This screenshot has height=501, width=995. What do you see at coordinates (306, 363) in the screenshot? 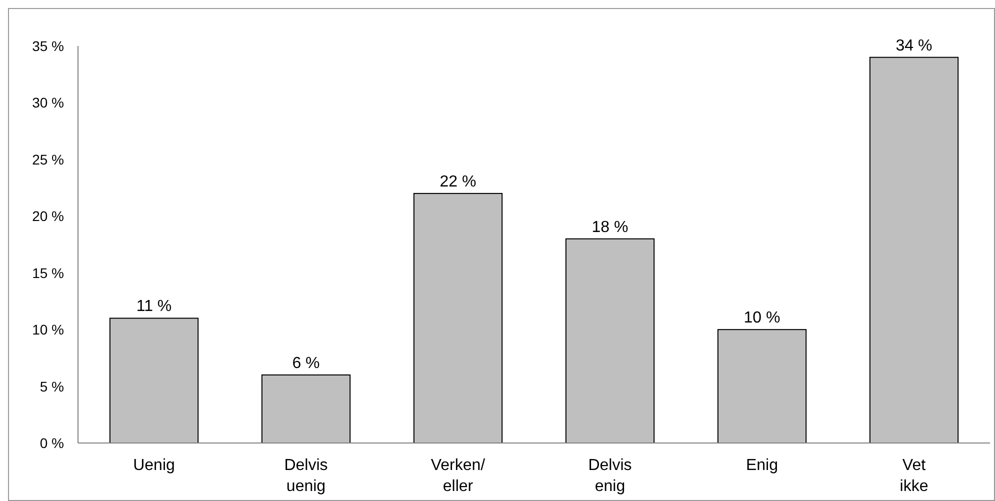
I see `data-label: 6 %` at bounding box center [306, 363].